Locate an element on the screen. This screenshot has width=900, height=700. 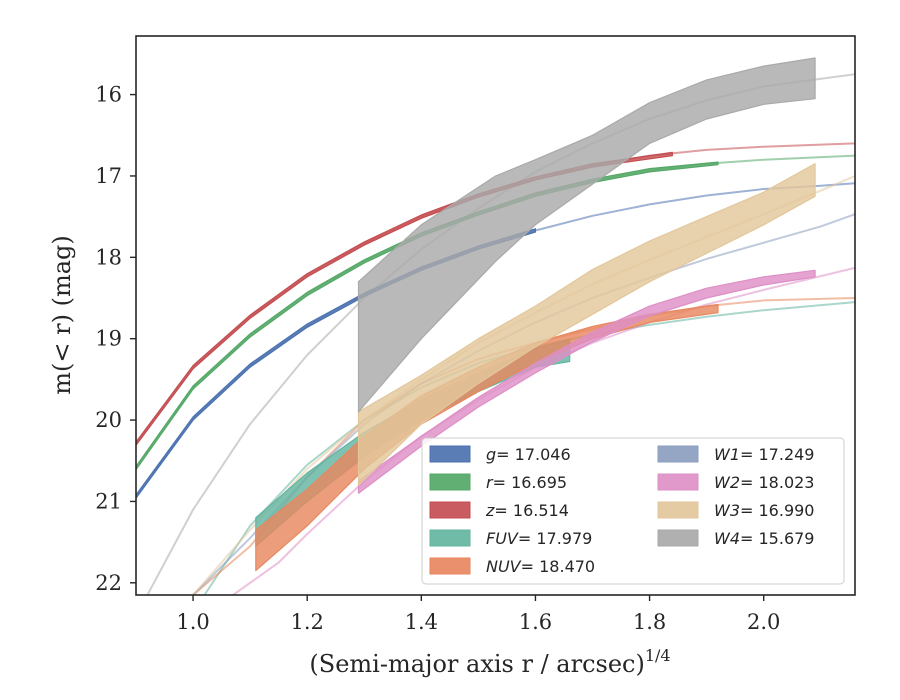
legend-label-w4: W4= 15.679 is located at coordinates (764, 538).